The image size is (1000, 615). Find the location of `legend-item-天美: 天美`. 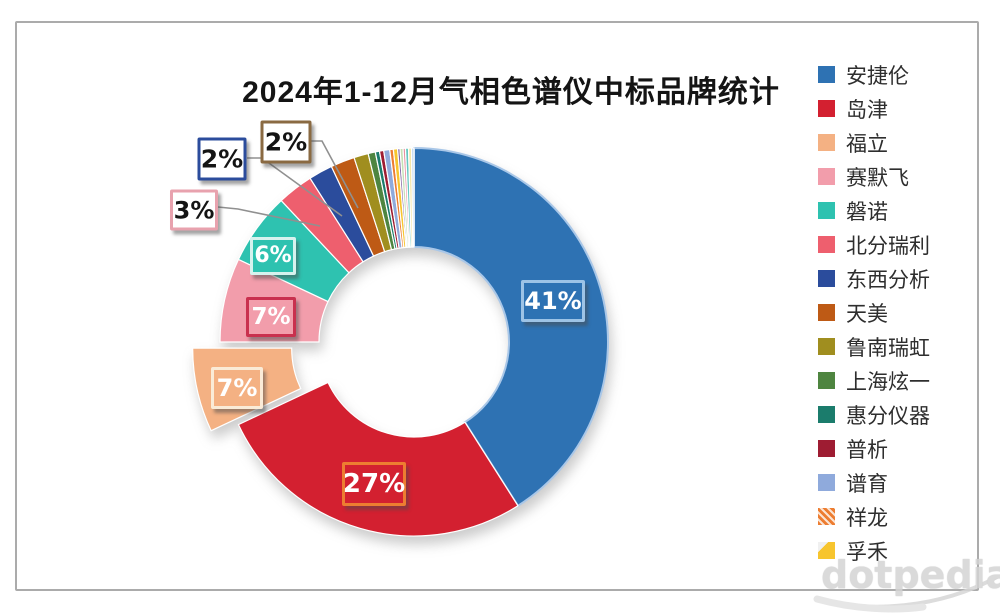

legend-item-天美: 天美 is located at coordinates (874, 314).